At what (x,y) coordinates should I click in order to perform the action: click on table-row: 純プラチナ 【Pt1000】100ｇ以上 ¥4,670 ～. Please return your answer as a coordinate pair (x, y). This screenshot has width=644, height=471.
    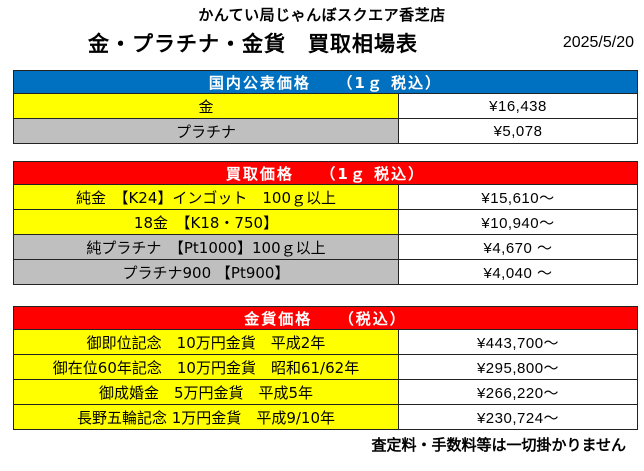
    Looking at the image, I should click on (326, 247).